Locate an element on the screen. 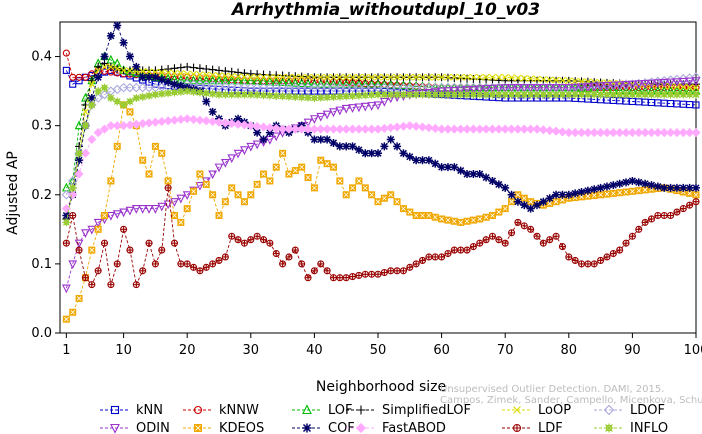 The height and width of the screenshot is (434, 702). x-tick-label: 80 is located at coordinates (569, 350).